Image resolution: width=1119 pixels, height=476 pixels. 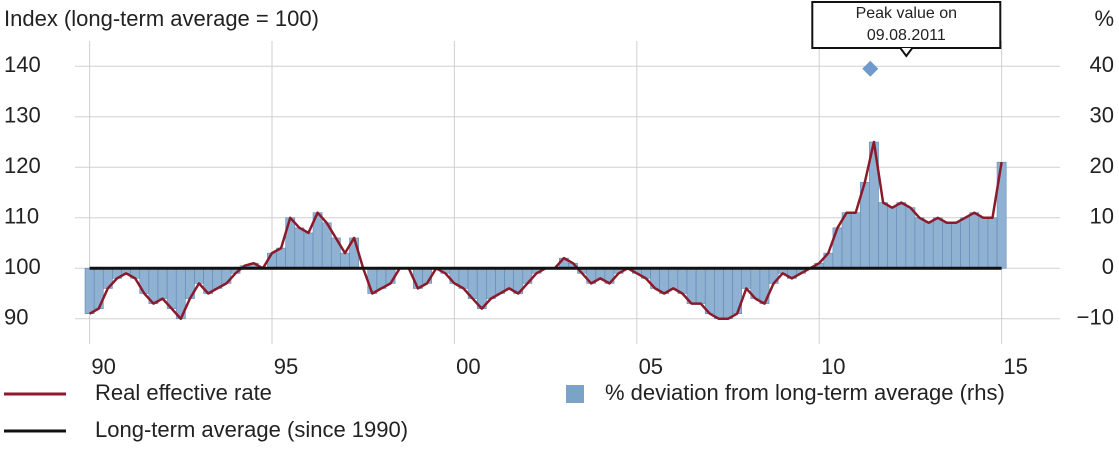 What do you see at coordinates (1108, 266) in the screenshot?
I see `y2-tick-label: 0` at bounding box center [1108, 266].